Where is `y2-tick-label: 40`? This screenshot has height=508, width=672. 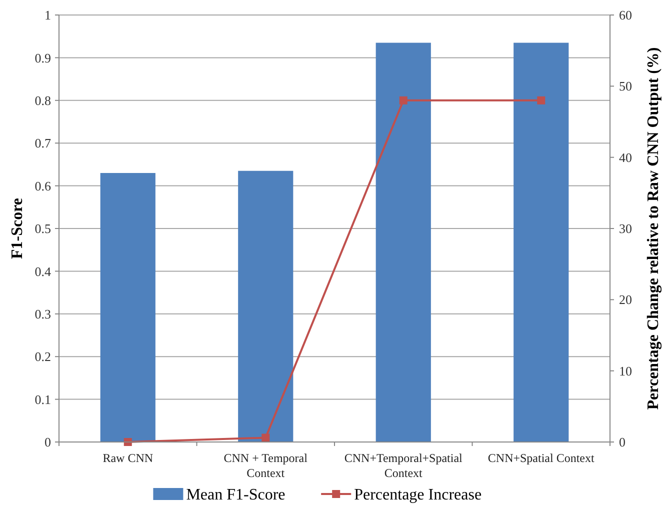
y2-tick-label: 40 is located at coordinates (625, 157).